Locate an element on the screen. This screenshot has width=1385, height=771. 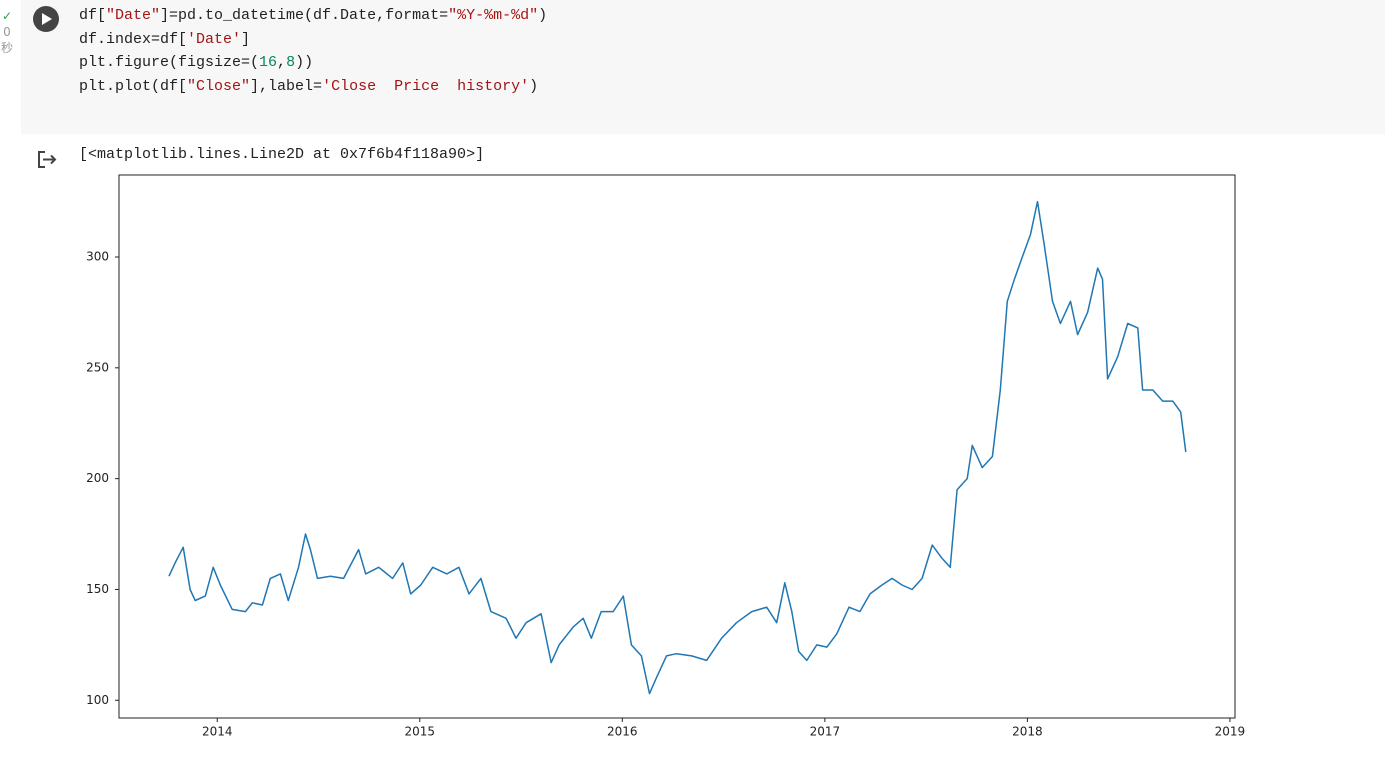
run-time: 0 is located at coordinates (7, 32).